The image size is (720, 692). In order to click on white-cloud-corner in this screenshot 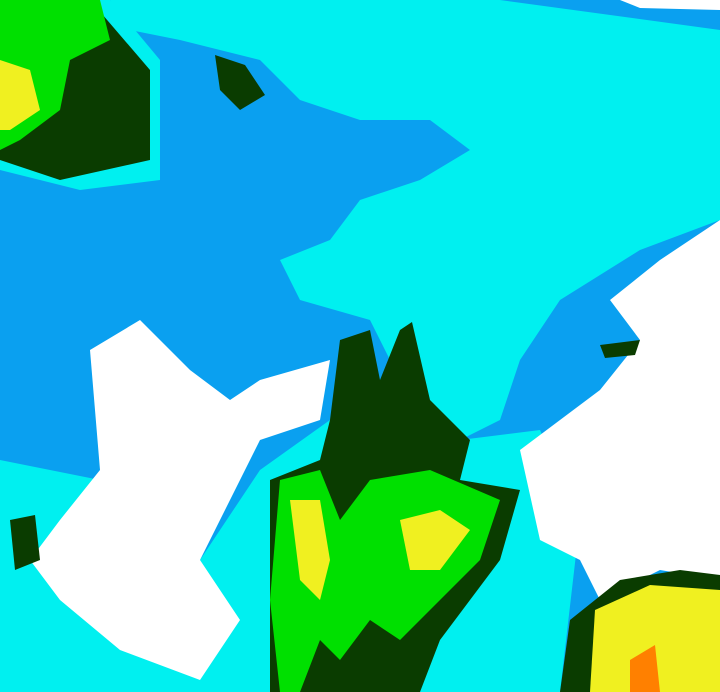, I will do `click(670, 5)`.